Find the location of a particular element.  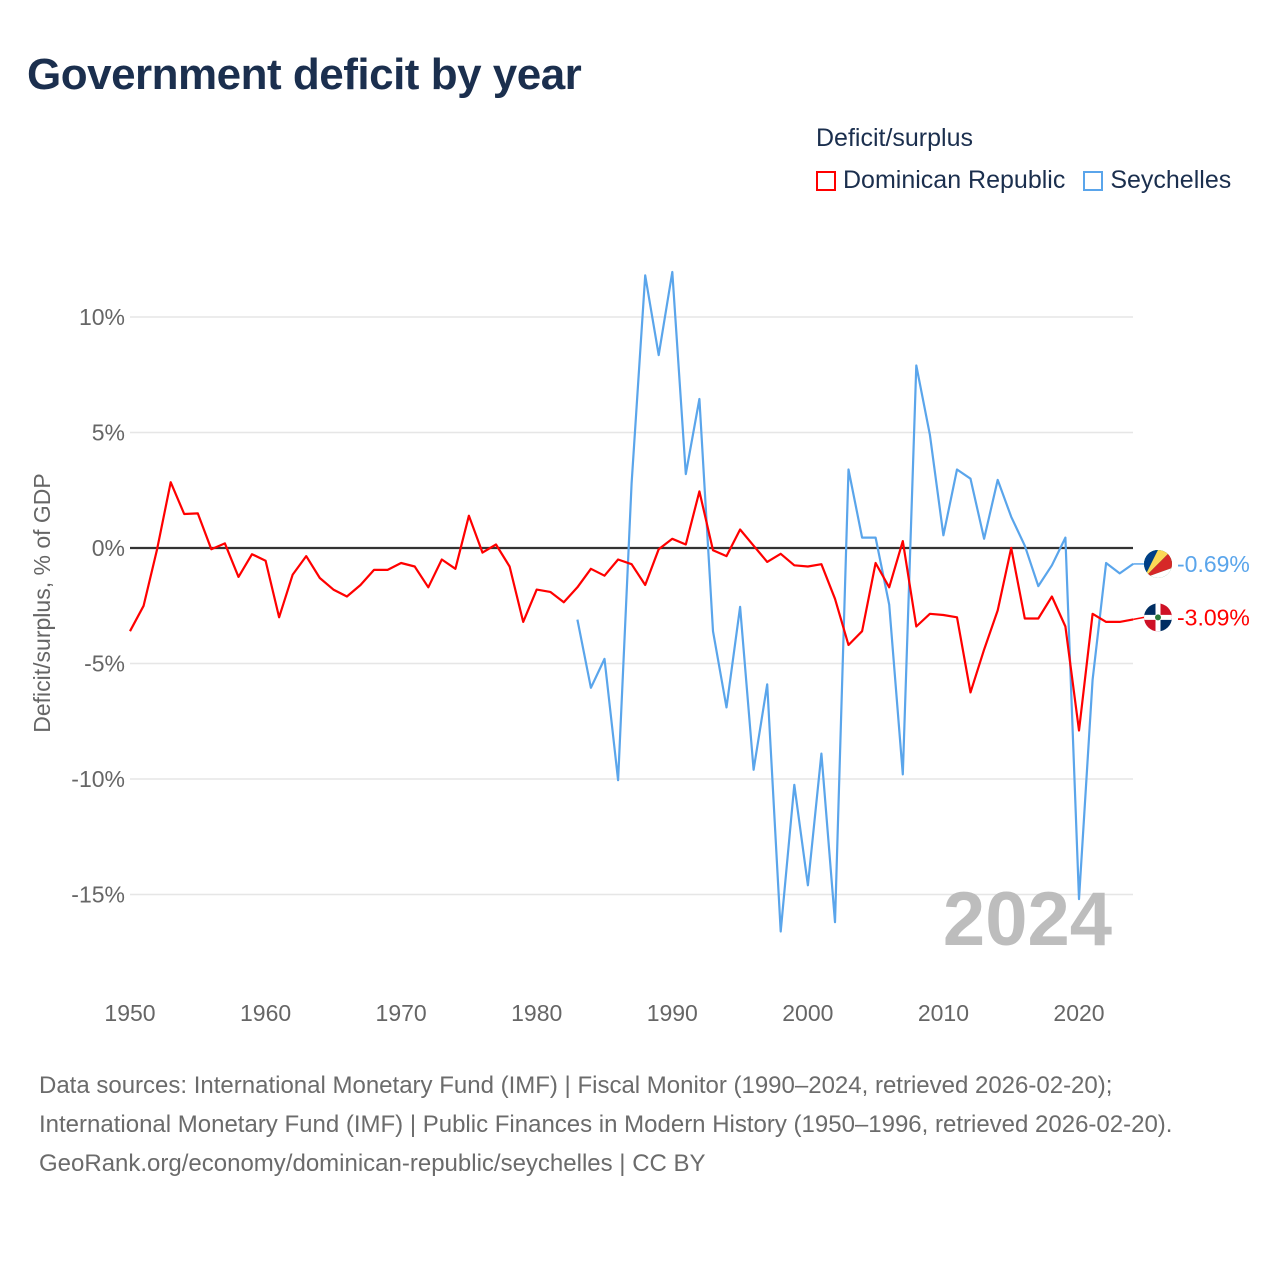

x-tick-label: 1990 is located at coordinates (672, 1013).